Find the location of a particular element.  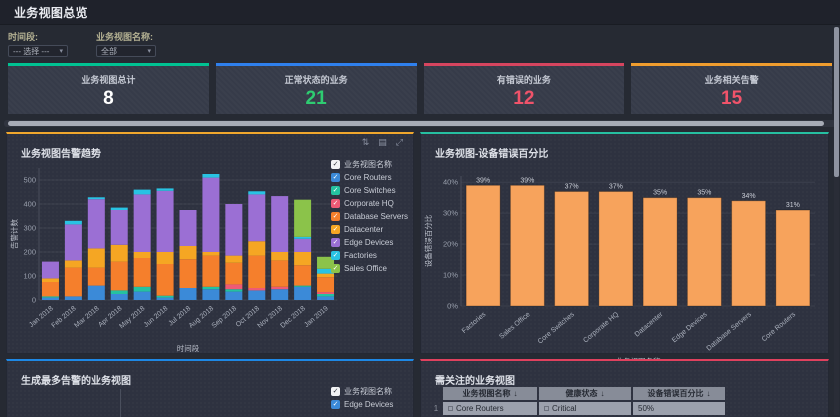

bar-factories is located at coordinates (483, 245).